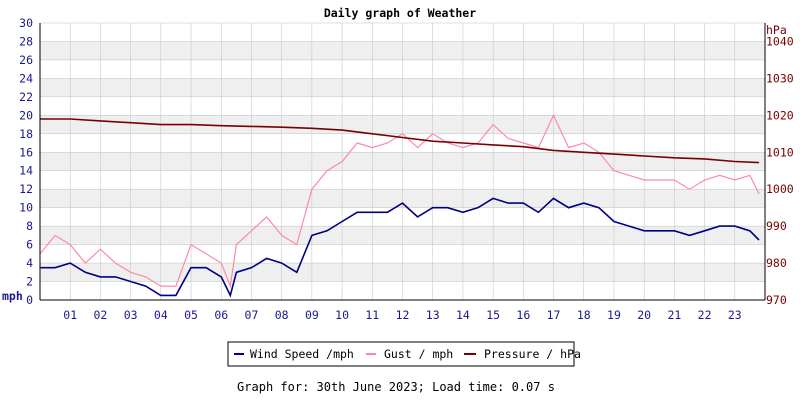 The width and height of the screenshot is (800, 404). What do you see at coordinates (776, 30) in the screenshot?
I see `right-axis-unit: hPa` at bounding box center [776, 30].